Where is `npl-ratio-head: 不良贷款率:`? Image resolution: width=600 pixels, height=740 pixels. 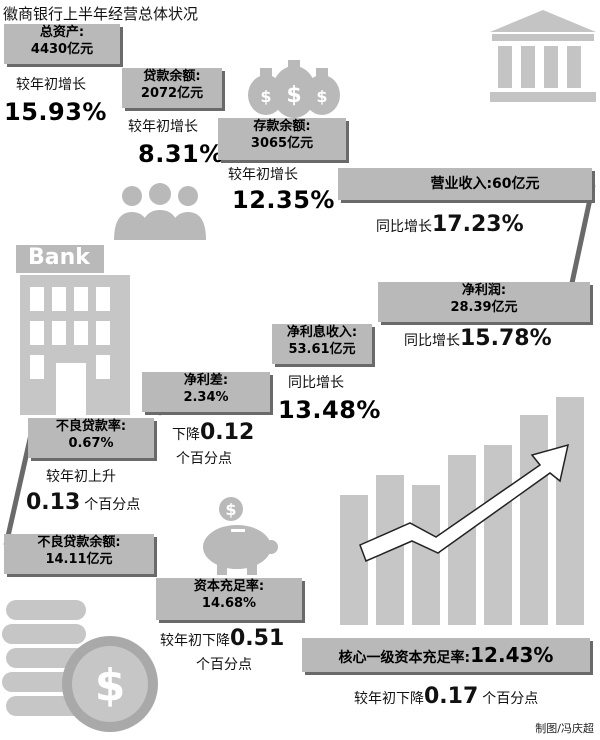 npl-ratio-head: 不良贷款率: is located at coordinates (91, 426).